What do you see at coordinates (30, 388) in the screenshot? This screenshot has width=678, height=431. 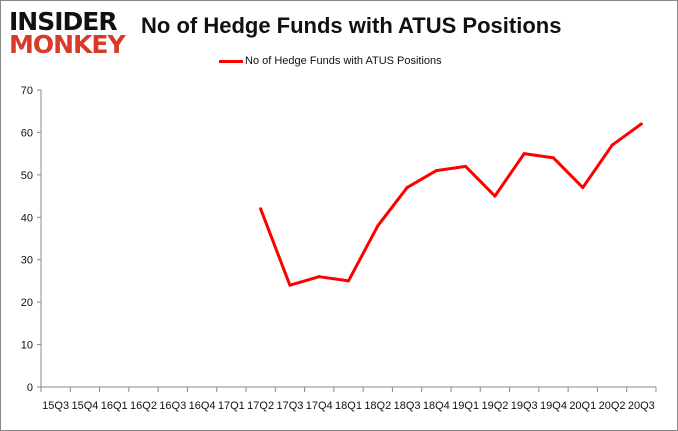 I see `y-tick-label: 0` at bounding box center [30, 388].